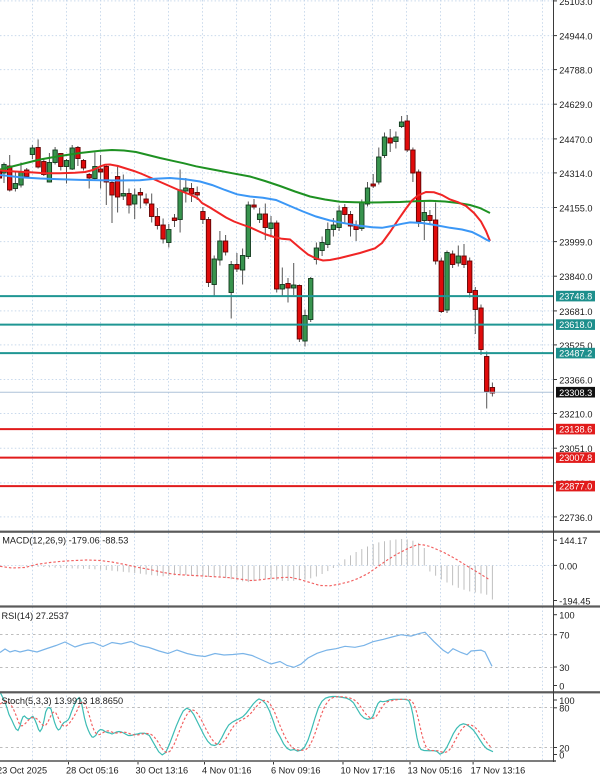 This screenshot has width=600, height=783. What do you see at coordinates (574, 601) in the screenshot?
I see `svg-text: -194.45` at bounding box center [574, 601].